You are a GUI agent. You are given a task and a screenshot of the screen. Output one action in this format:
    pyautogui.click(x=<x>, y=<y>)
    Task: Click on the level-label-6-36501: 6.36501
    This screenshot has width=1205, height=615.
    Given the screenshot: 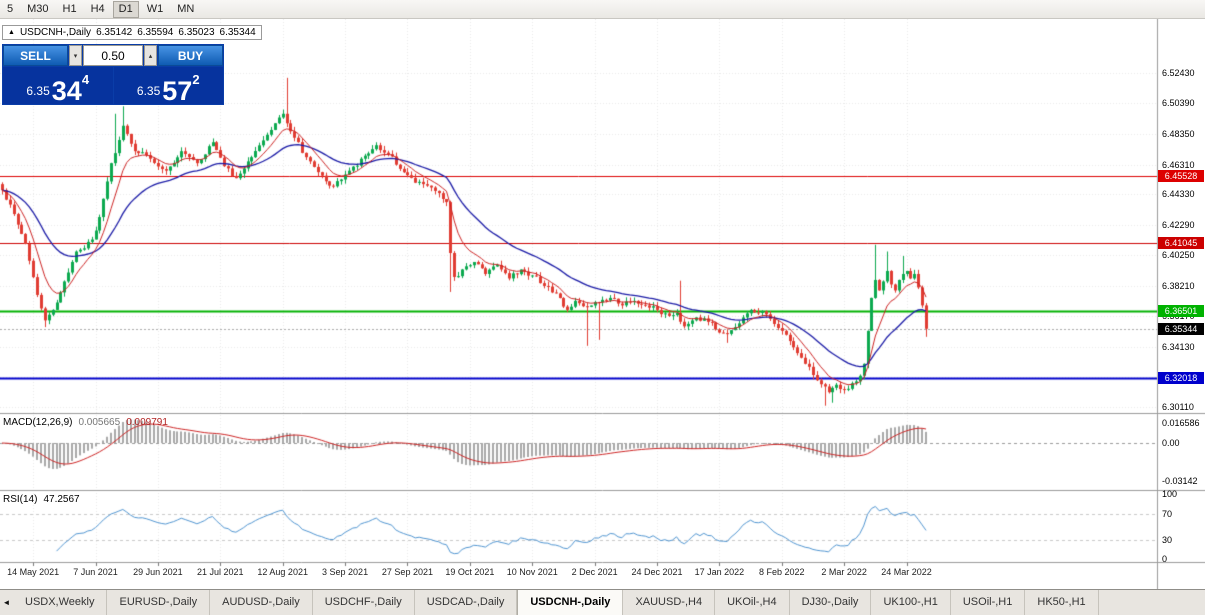 What is the action you would take?
    pyautogui.click(x=1181, y=311)
    